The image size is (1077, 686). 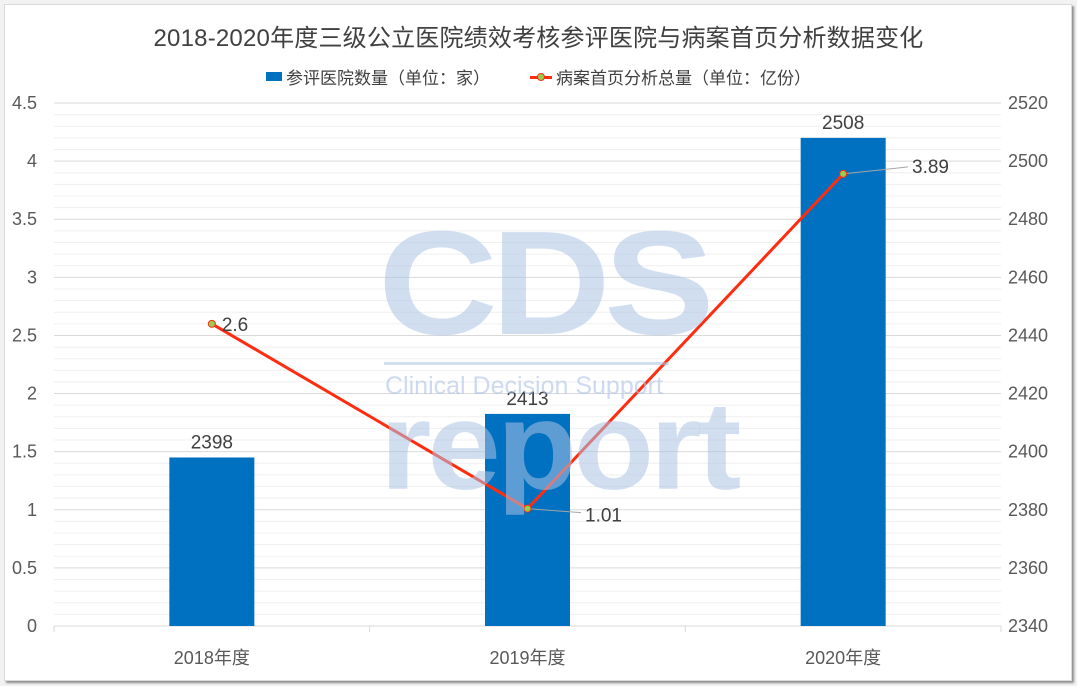 I want to click on right-axis-tick: 2440, so click(x=1028, y=335).